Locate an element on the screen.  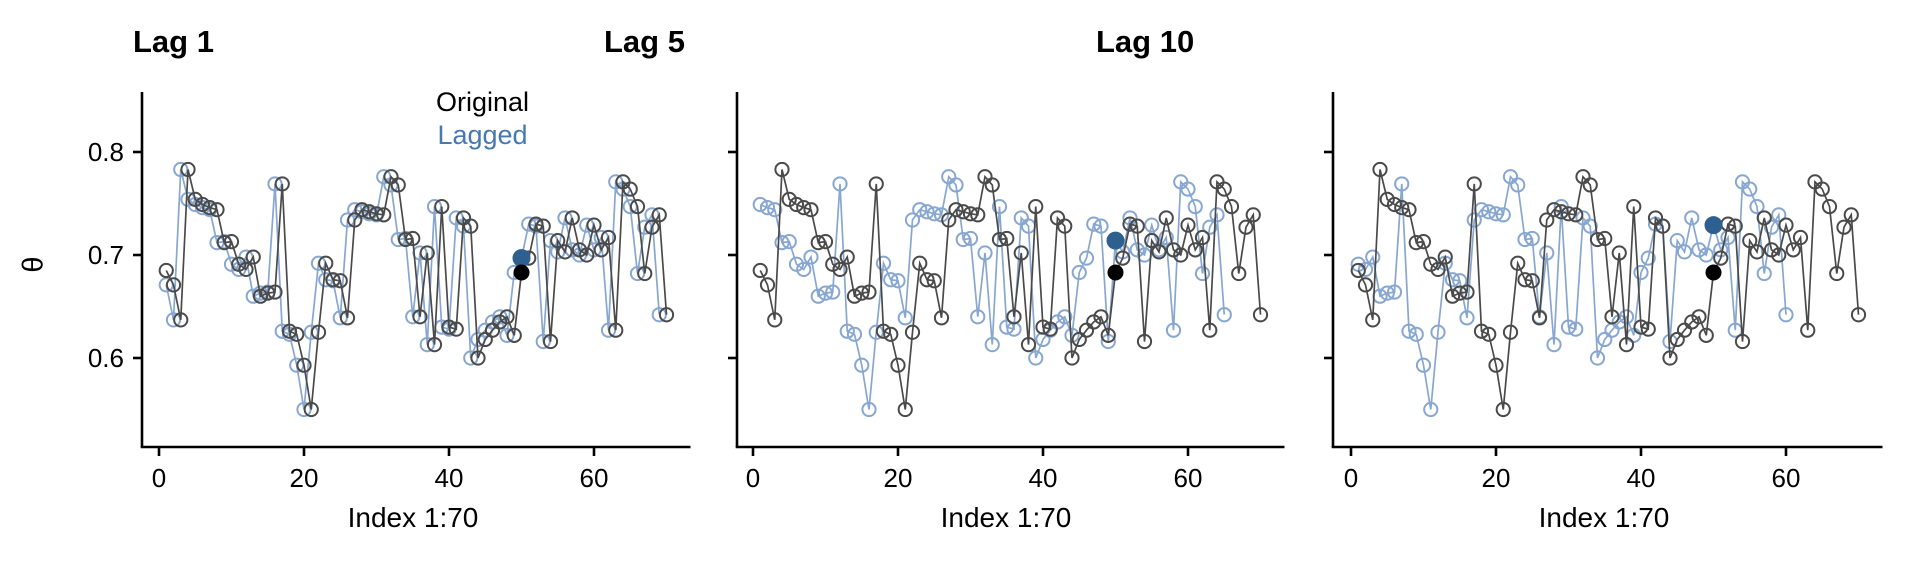
legend: Original Lagged is located at coordinates (482, 119).